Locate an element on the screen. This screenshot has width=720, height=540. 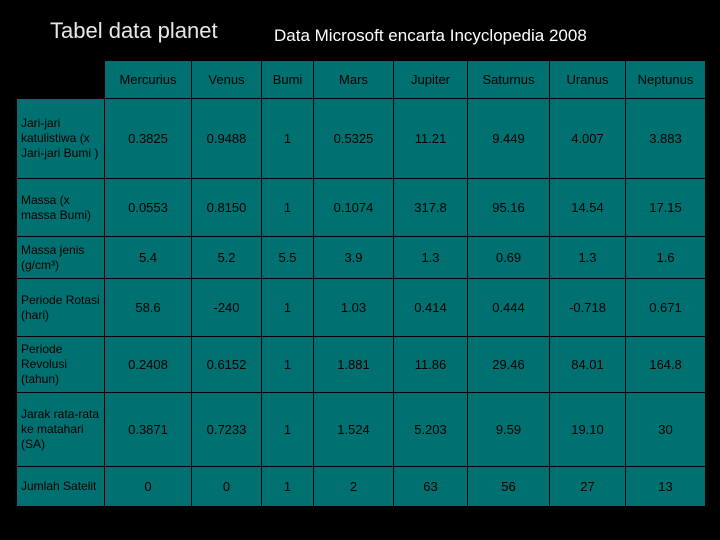
table-cell: 3.883 is located at coordinates (665, 138).